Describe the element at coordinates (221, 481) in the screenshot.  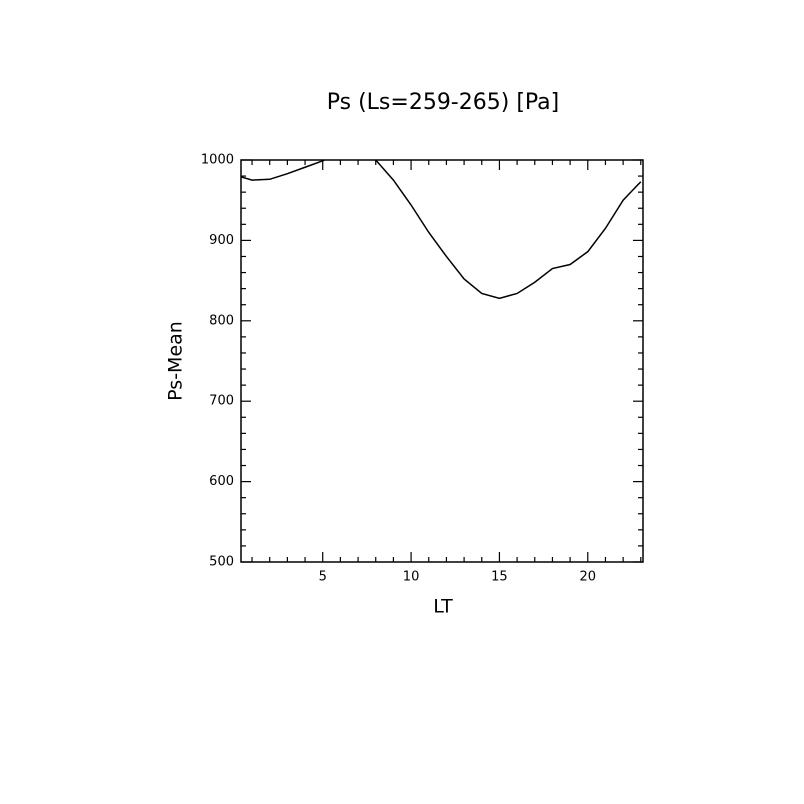
I see `y-tick-label: 600` at that location.